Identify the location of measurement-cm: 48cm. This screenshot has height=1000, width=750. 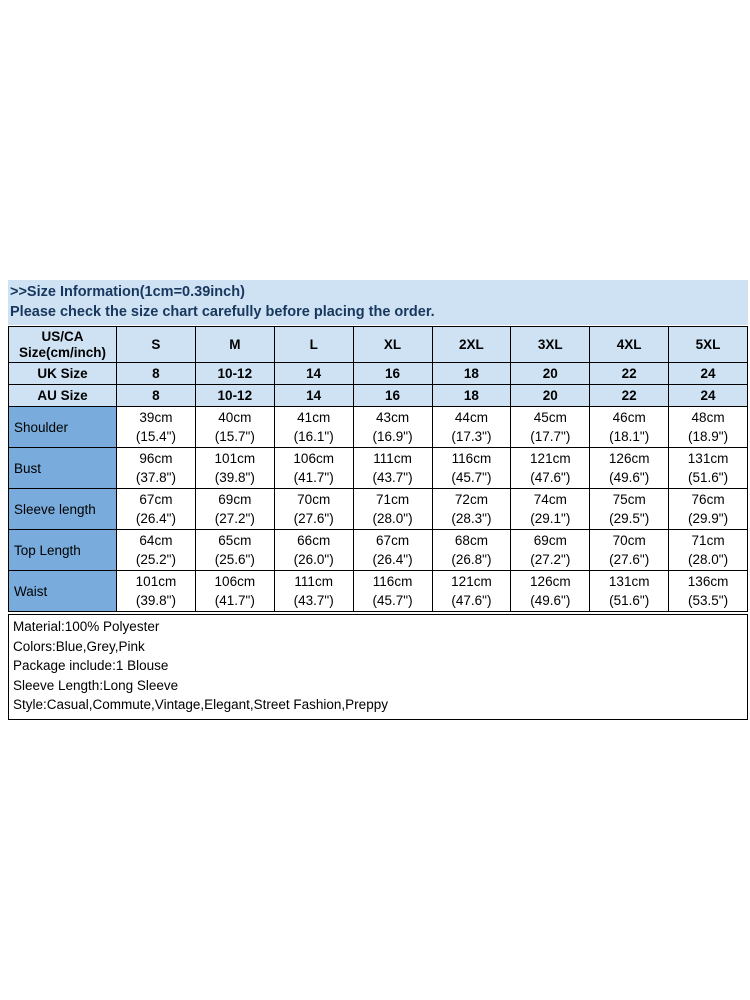
(708, 417).